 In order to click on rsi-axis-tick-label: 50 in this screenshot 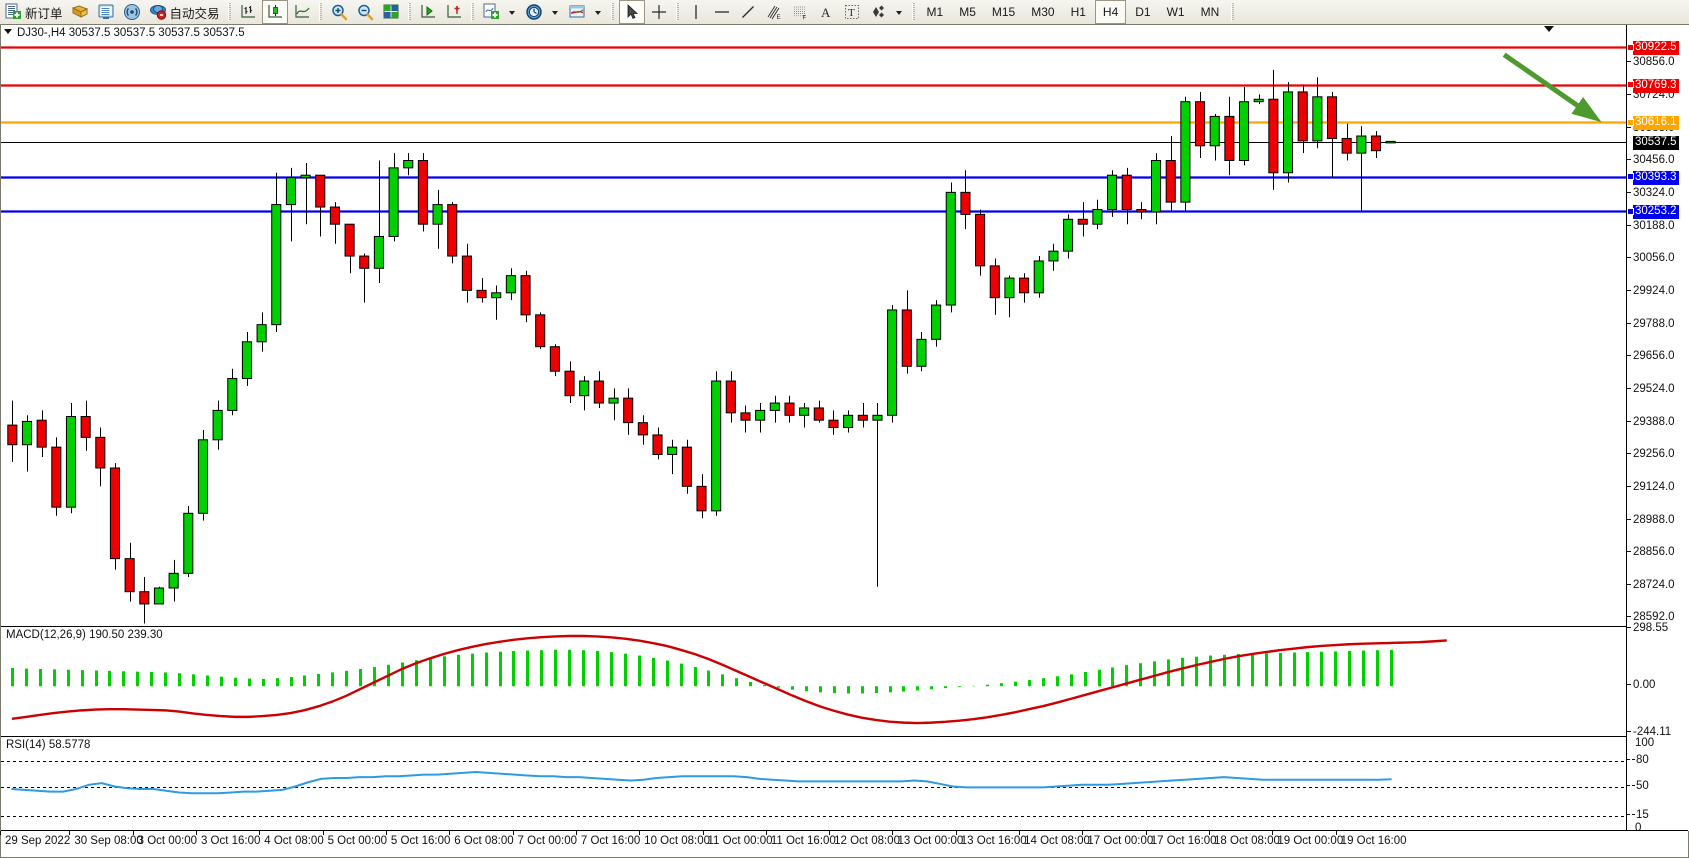, I will do `click(1642, 785)`.